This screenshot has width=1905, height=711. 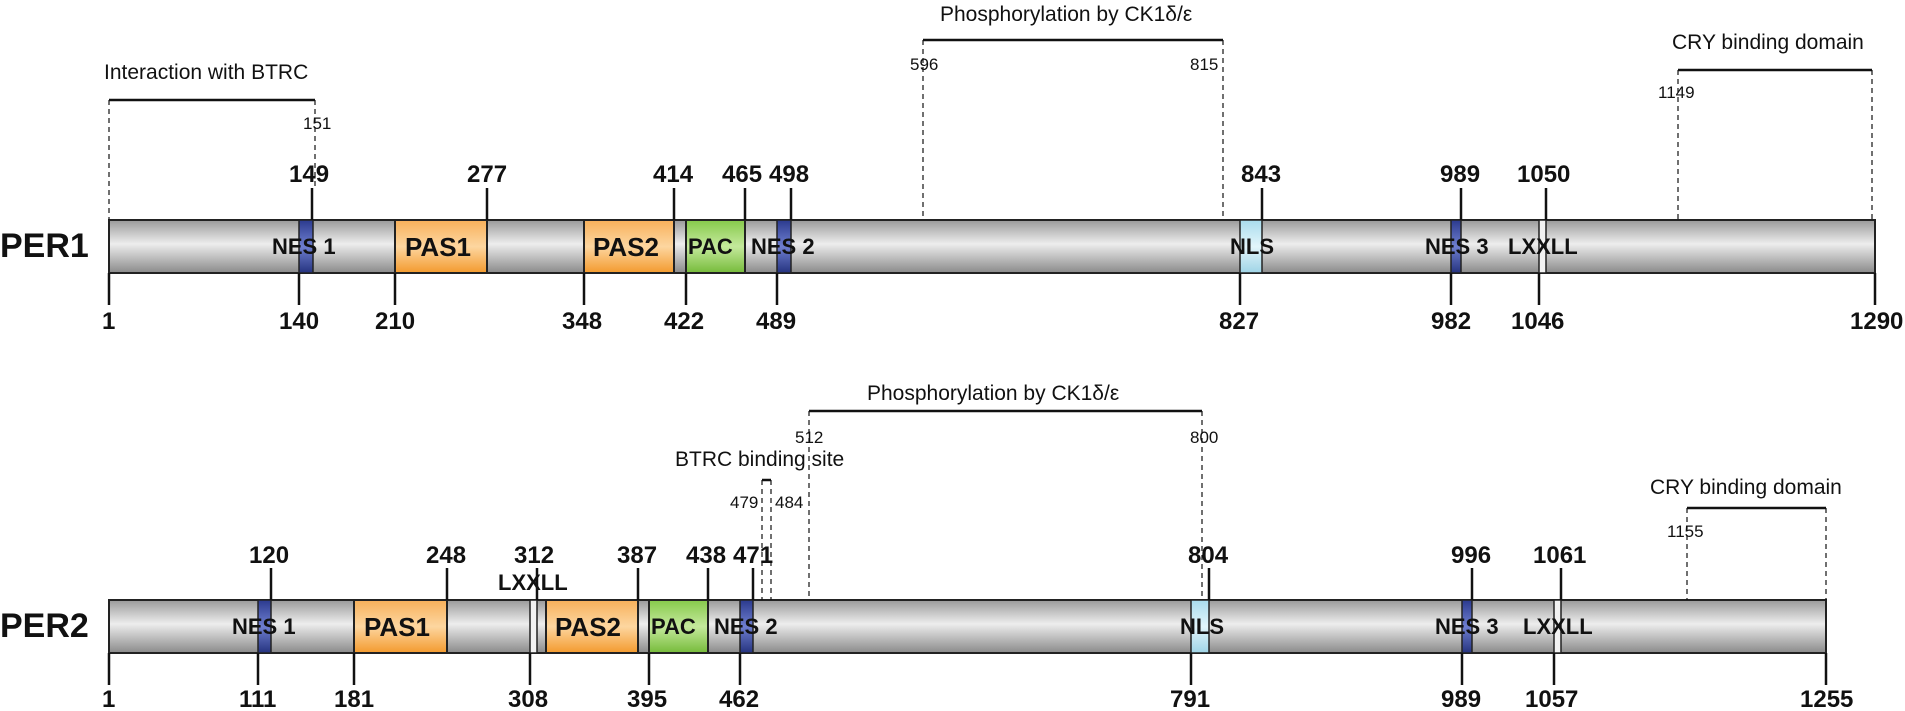 What do you see at coordinates (1190, 698) in the screenshot?
I see `bottom-number: 791` at bounding box center [1190, 698].